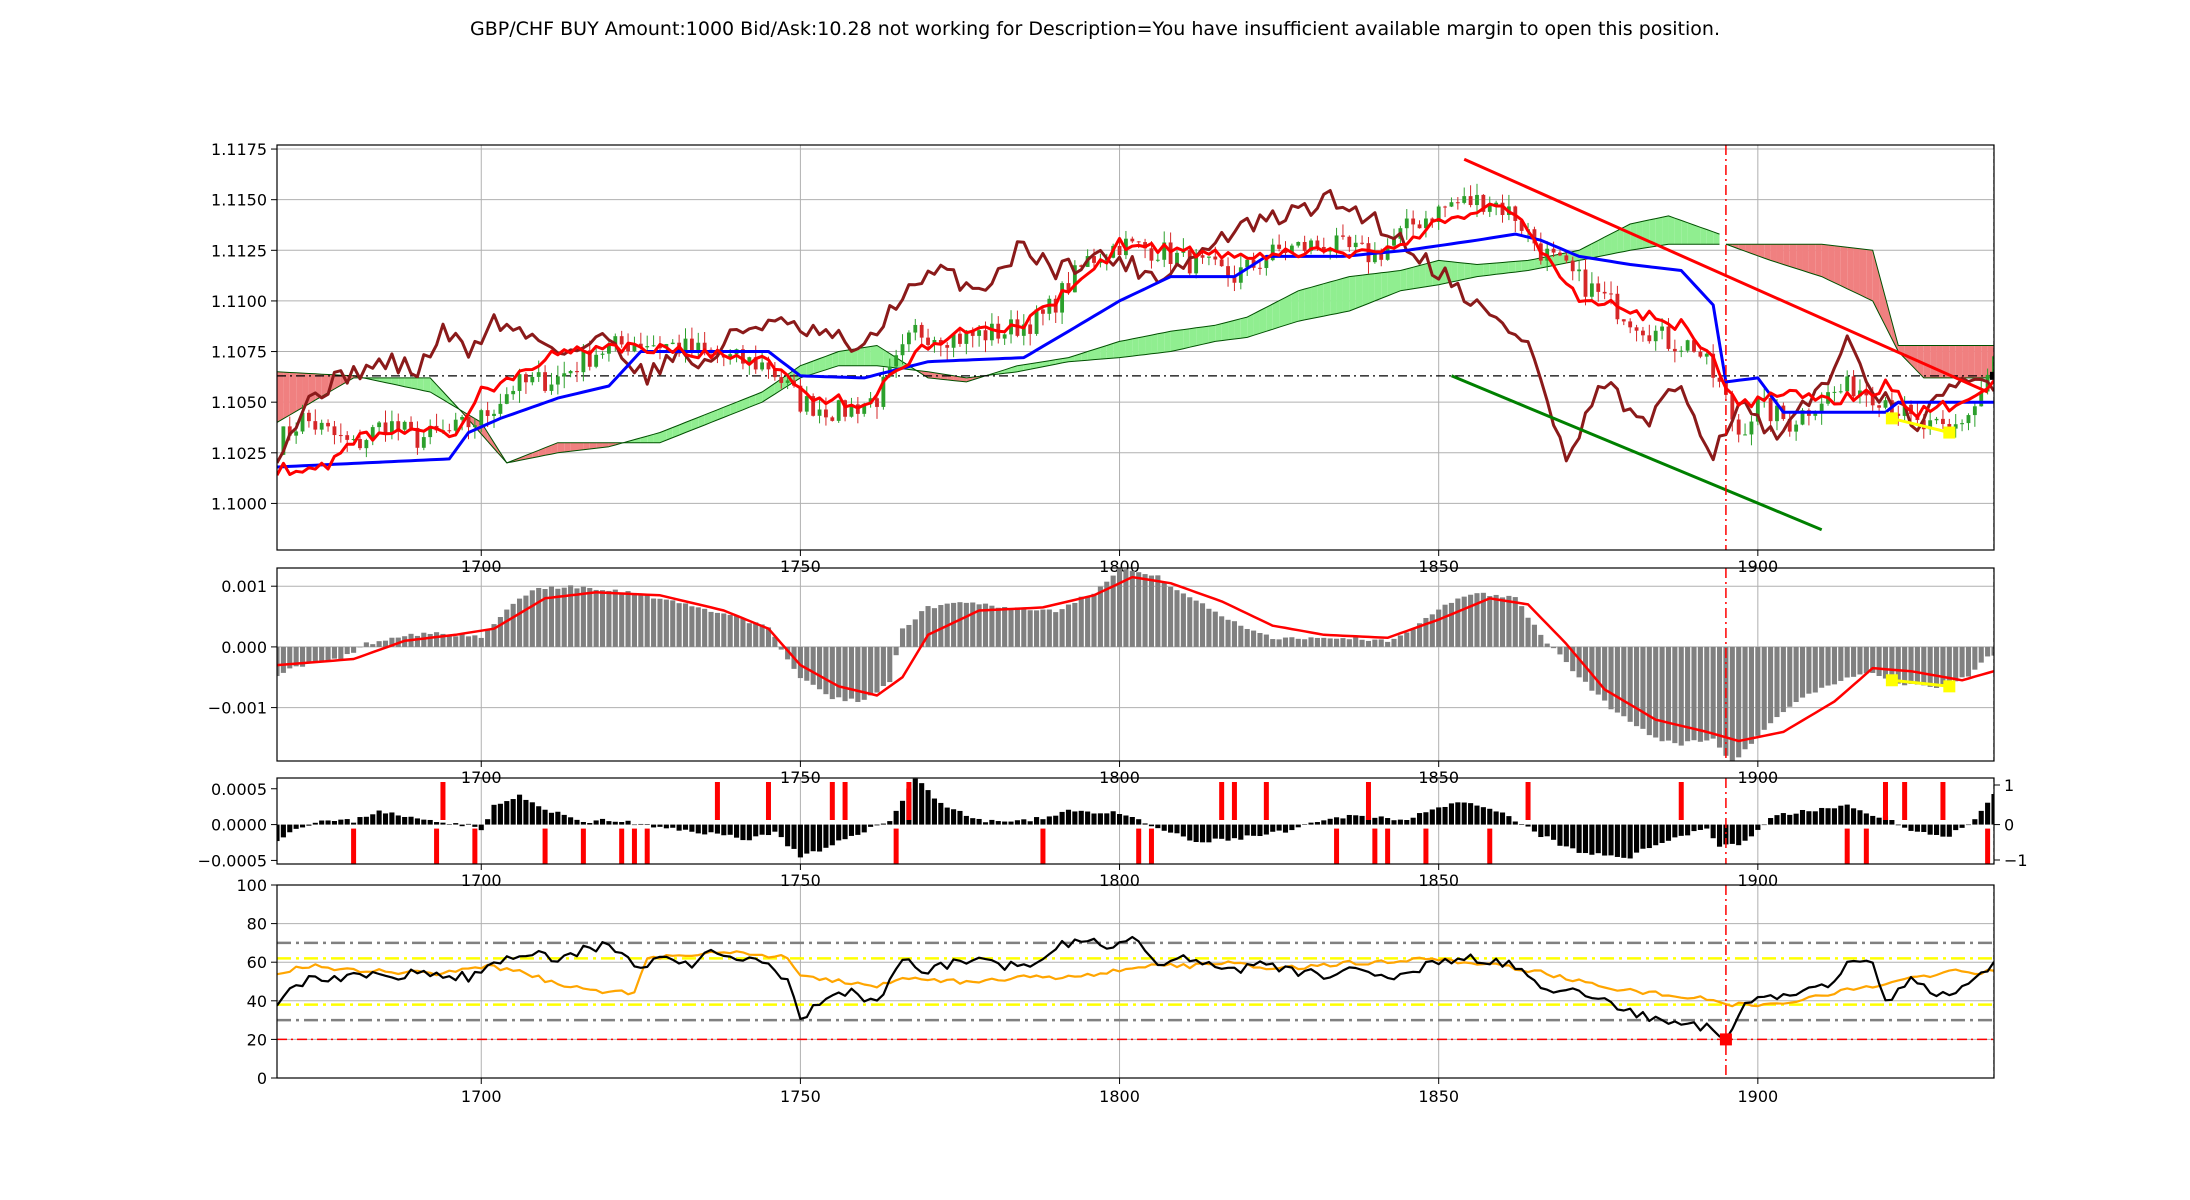 The height and width of the screenshot is (1200, 2190). Describe the element at coordinates (1891, 680) in the screenshot. I see `macd-divergence-marker` at that location.